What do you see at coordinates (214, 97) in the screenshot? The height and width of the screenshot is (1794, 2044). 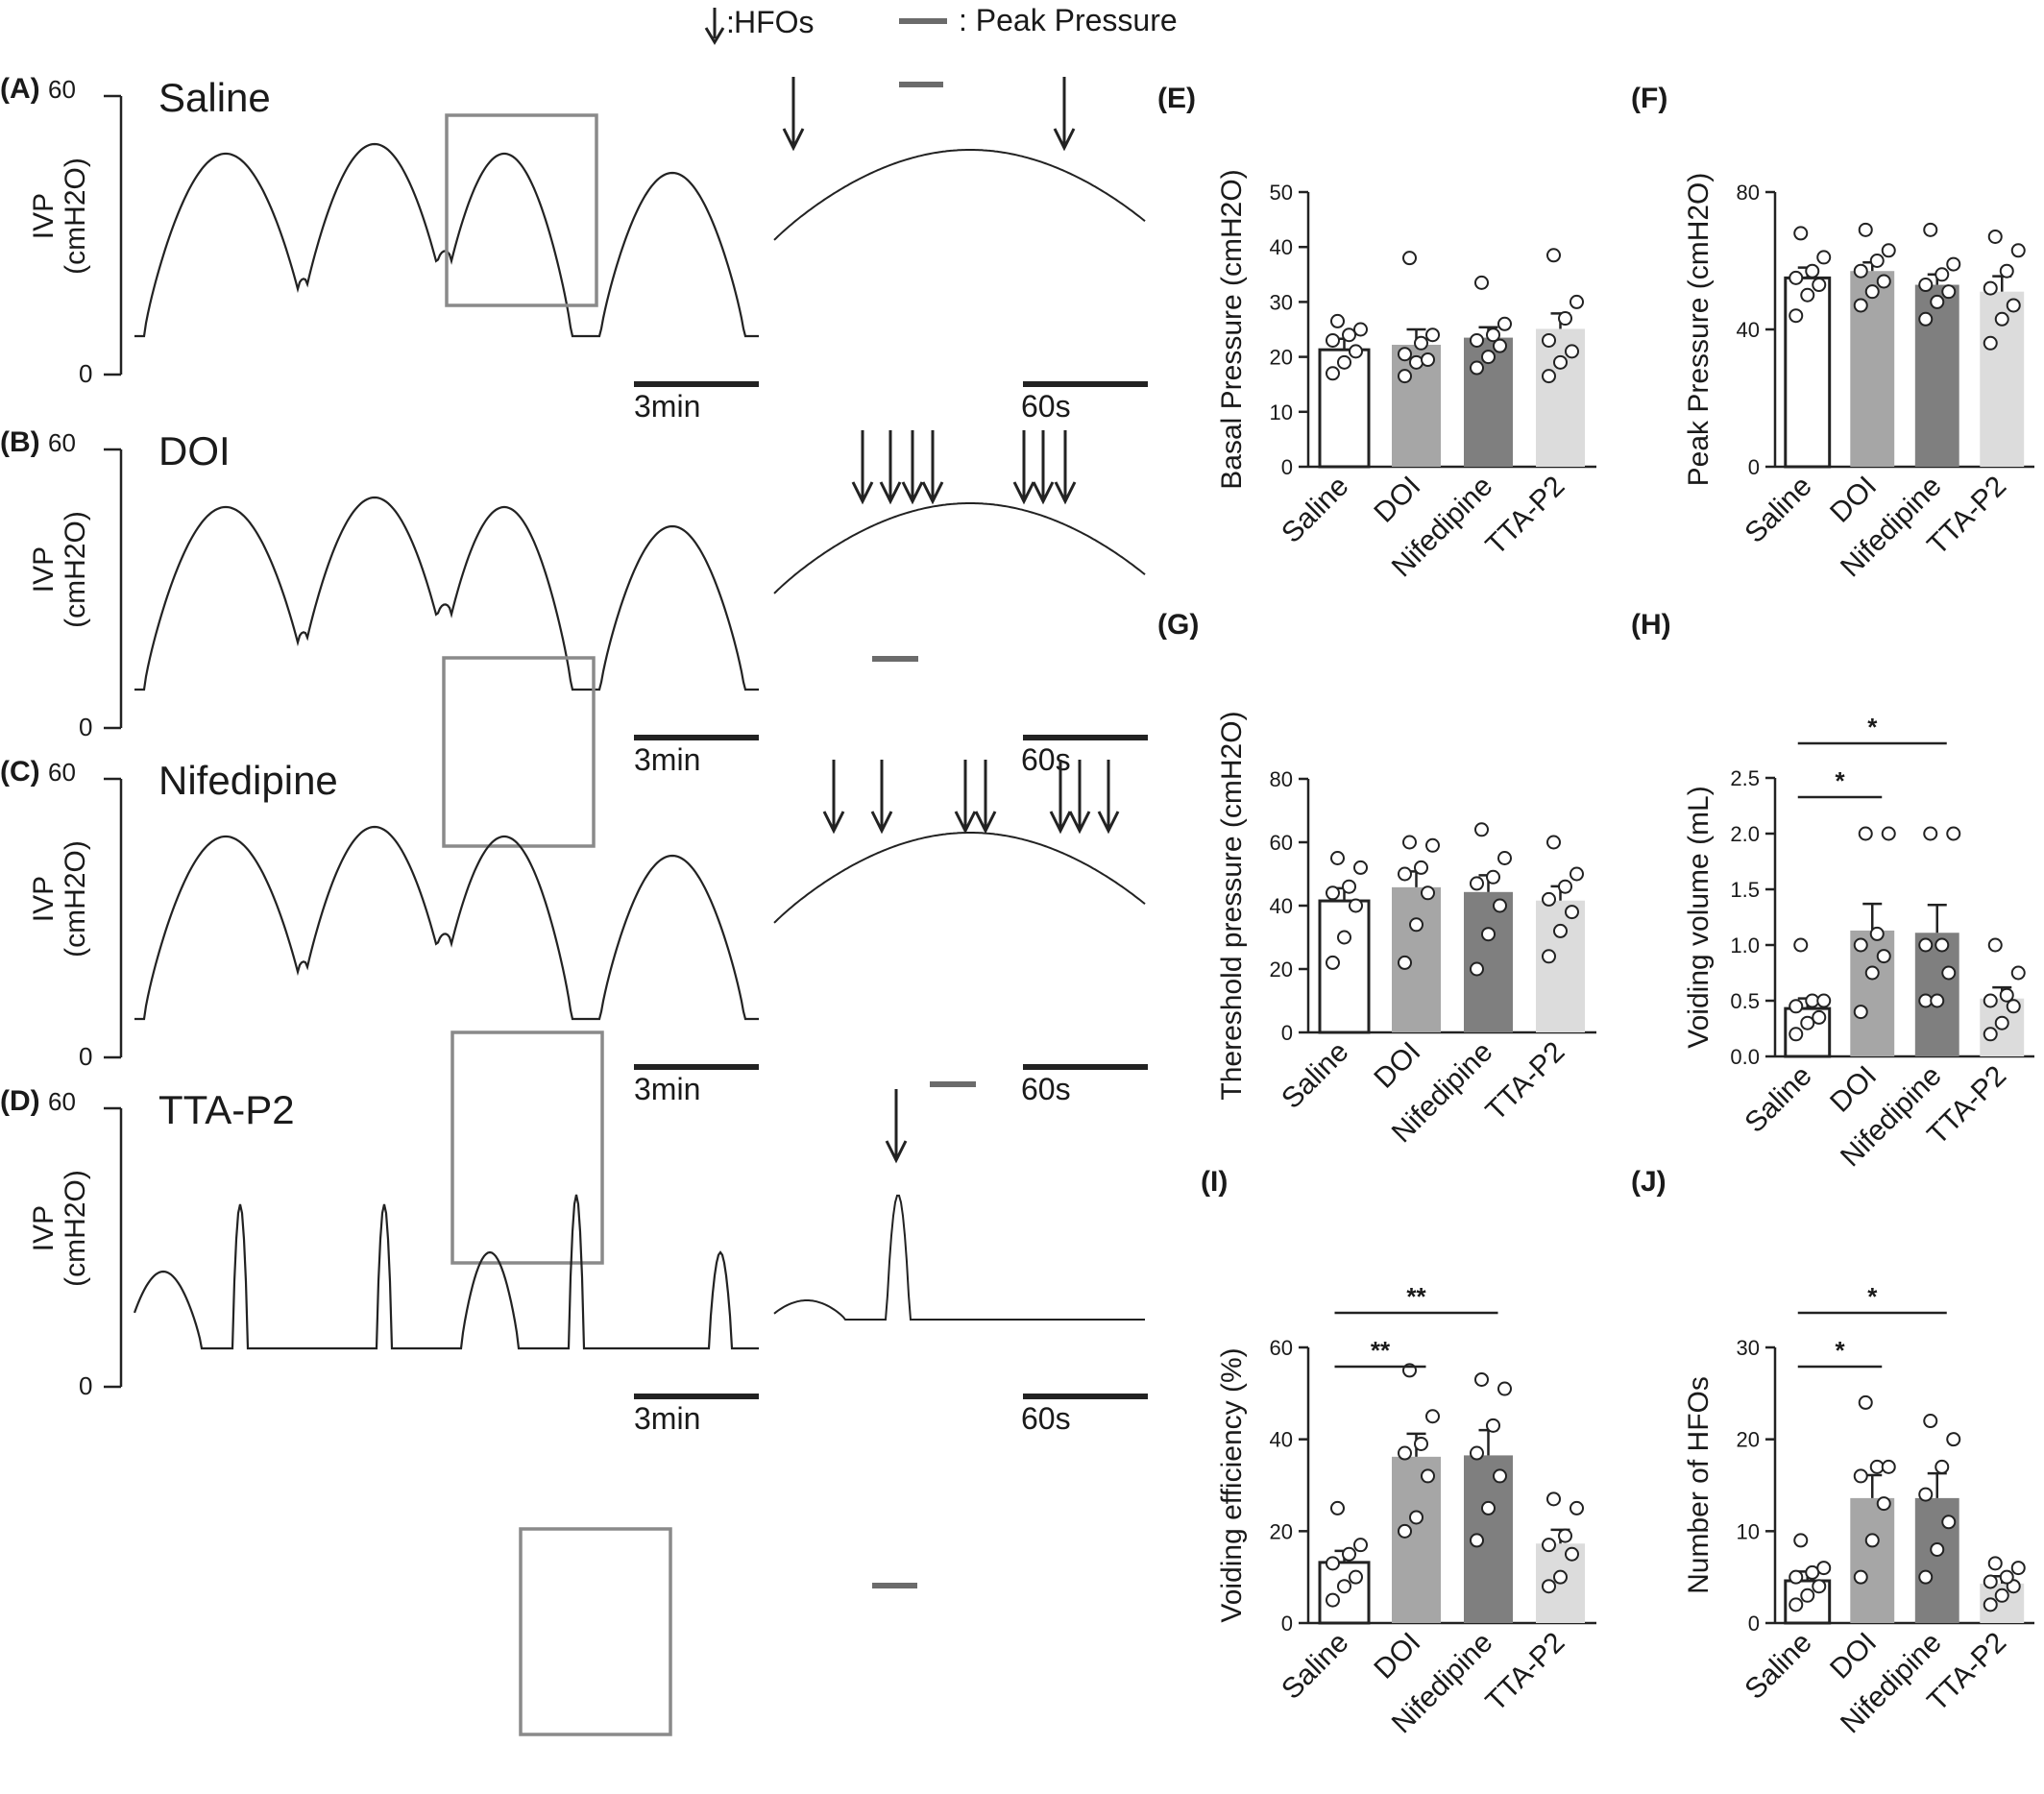 I see `trace-title: Saline` at bounding box center [214, 97].